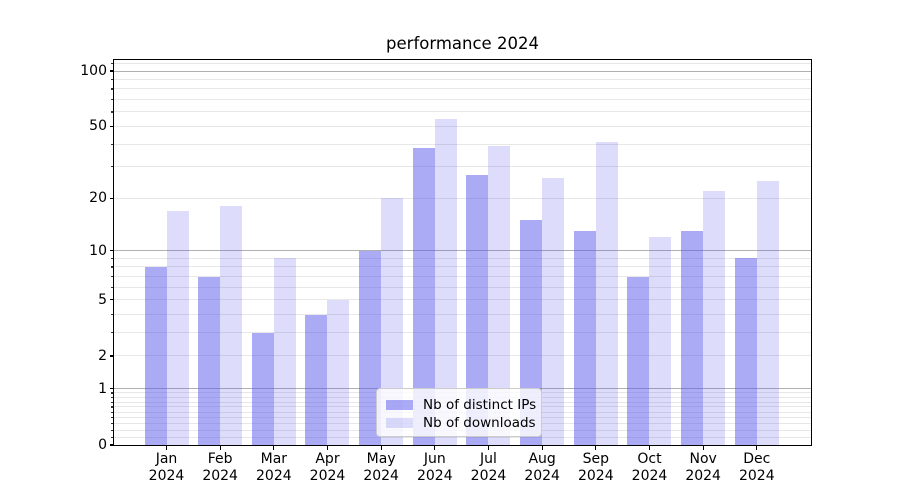 The width and height of the screenshot is (900, 500). I want to click on x-tick-mark-sep, so click(596, 448).